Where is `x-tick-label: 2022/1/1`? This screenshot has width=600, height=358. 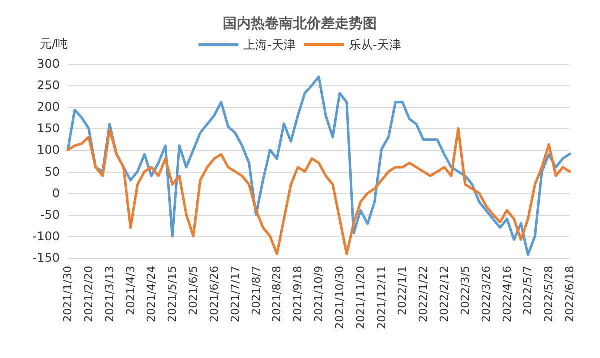
x-tick-label: 2022/1/1 is located at coordinates (403, 291).